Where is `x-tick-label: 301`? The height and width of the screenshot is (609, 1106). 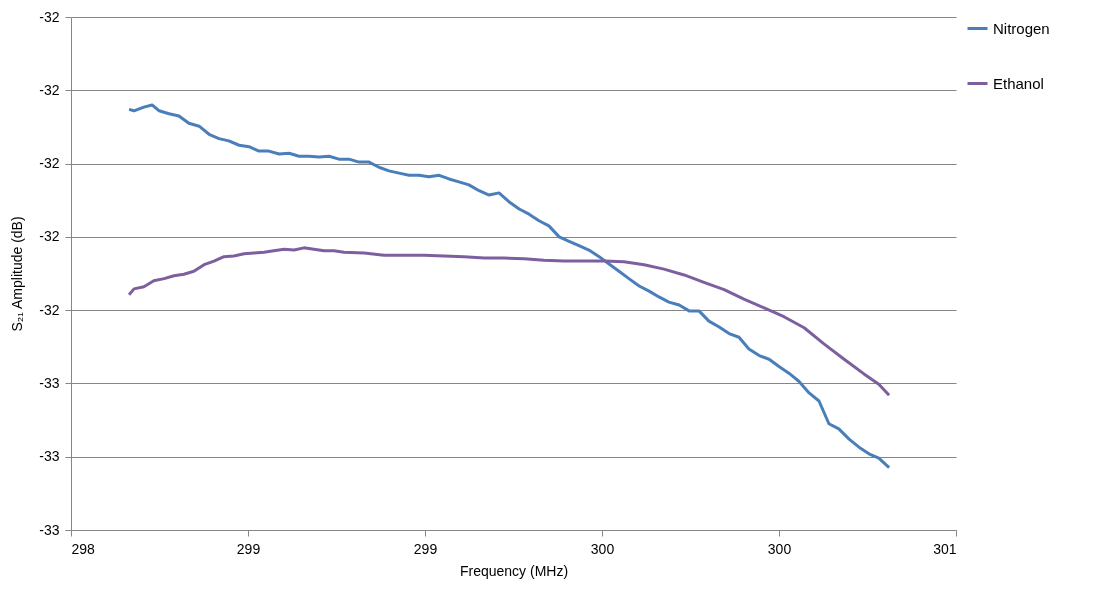 x-tick-label: 301 is located at coordinates (945, 548).